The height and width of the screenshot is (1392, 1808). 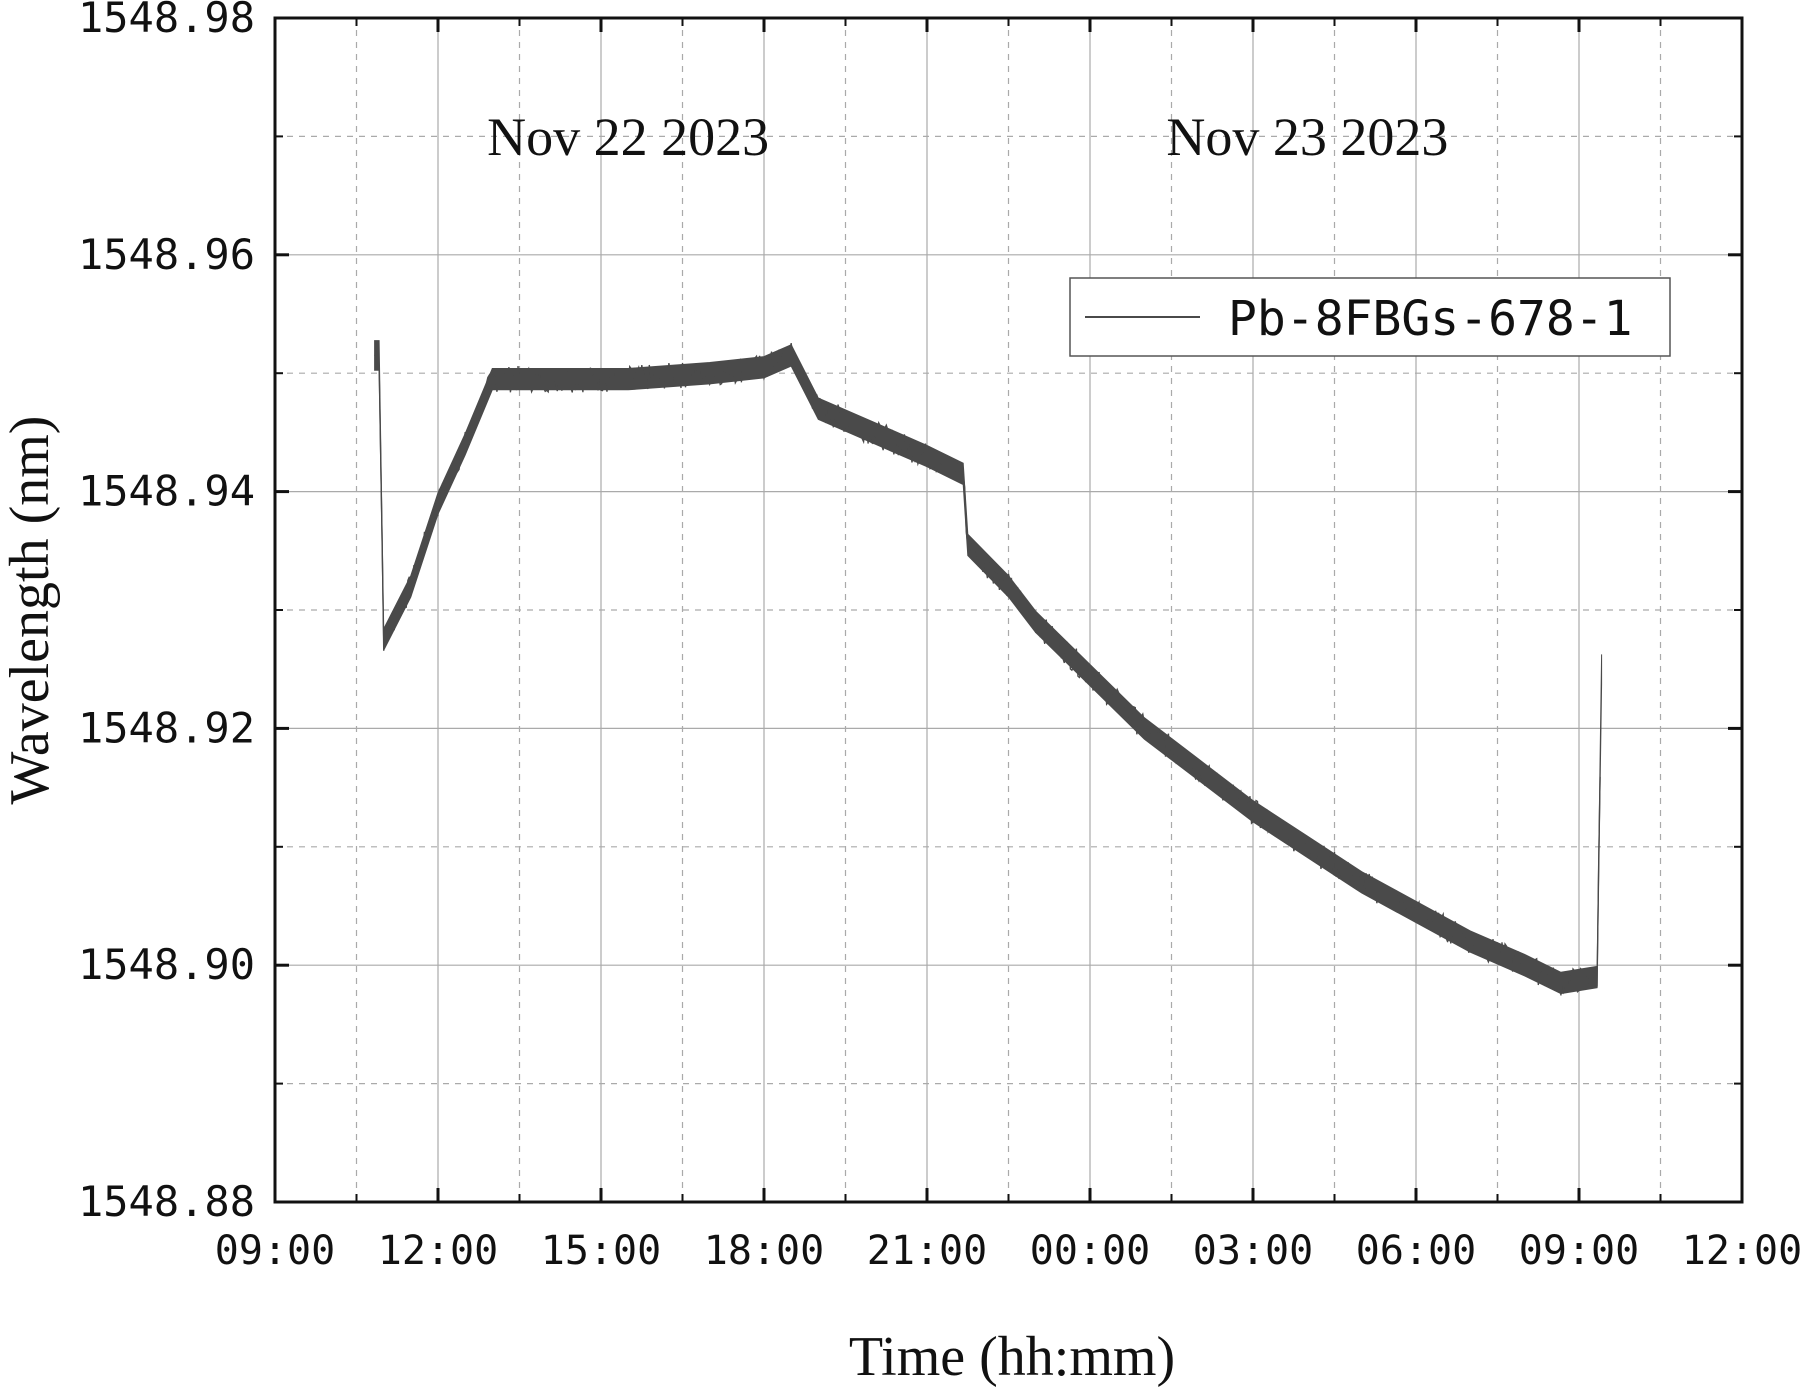 I want to click on y-tick-label: 1548.88, so click(x=166, y=1201).